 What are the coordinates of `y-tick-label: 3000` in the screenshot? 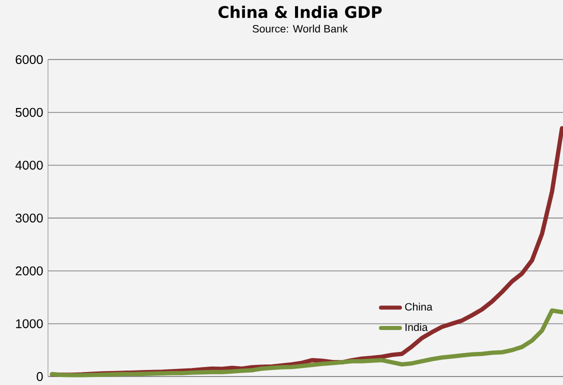 It's located at (29, 218).